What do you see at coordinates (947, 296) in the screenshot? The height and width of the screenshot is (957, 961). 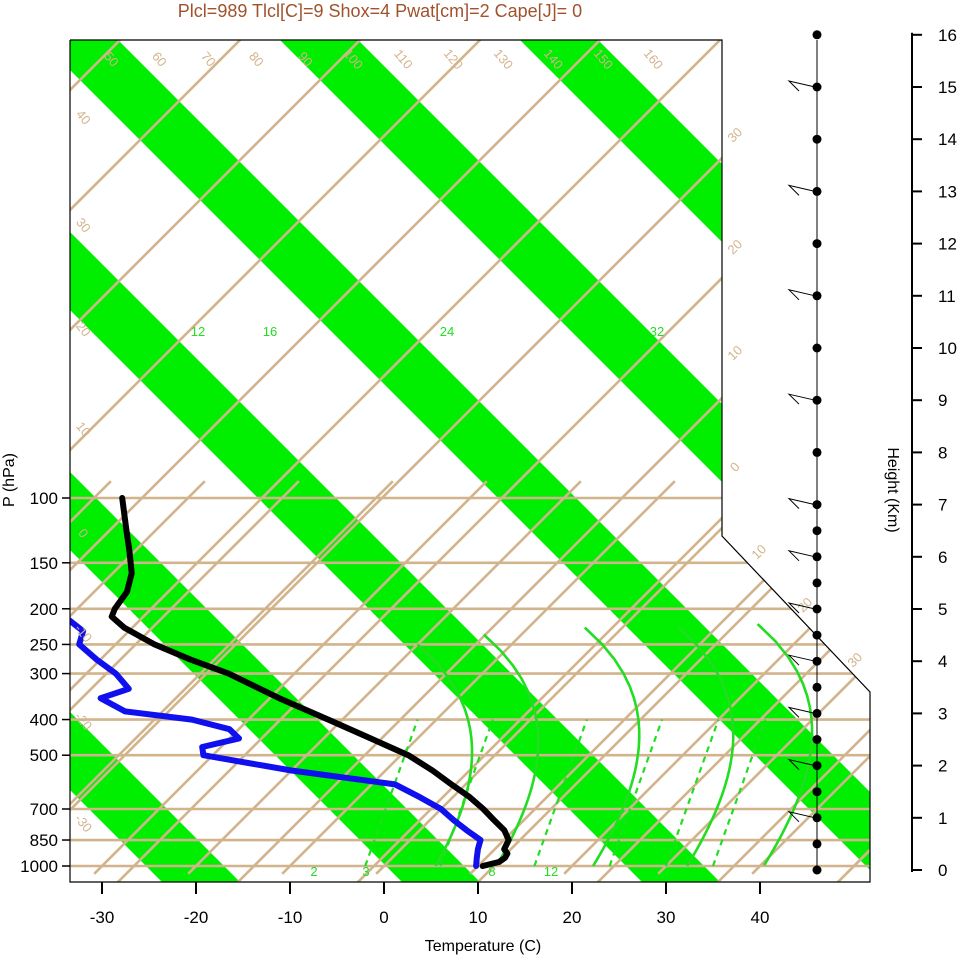 I see `height-tick-label: 11` at bounding box center [947, 296].